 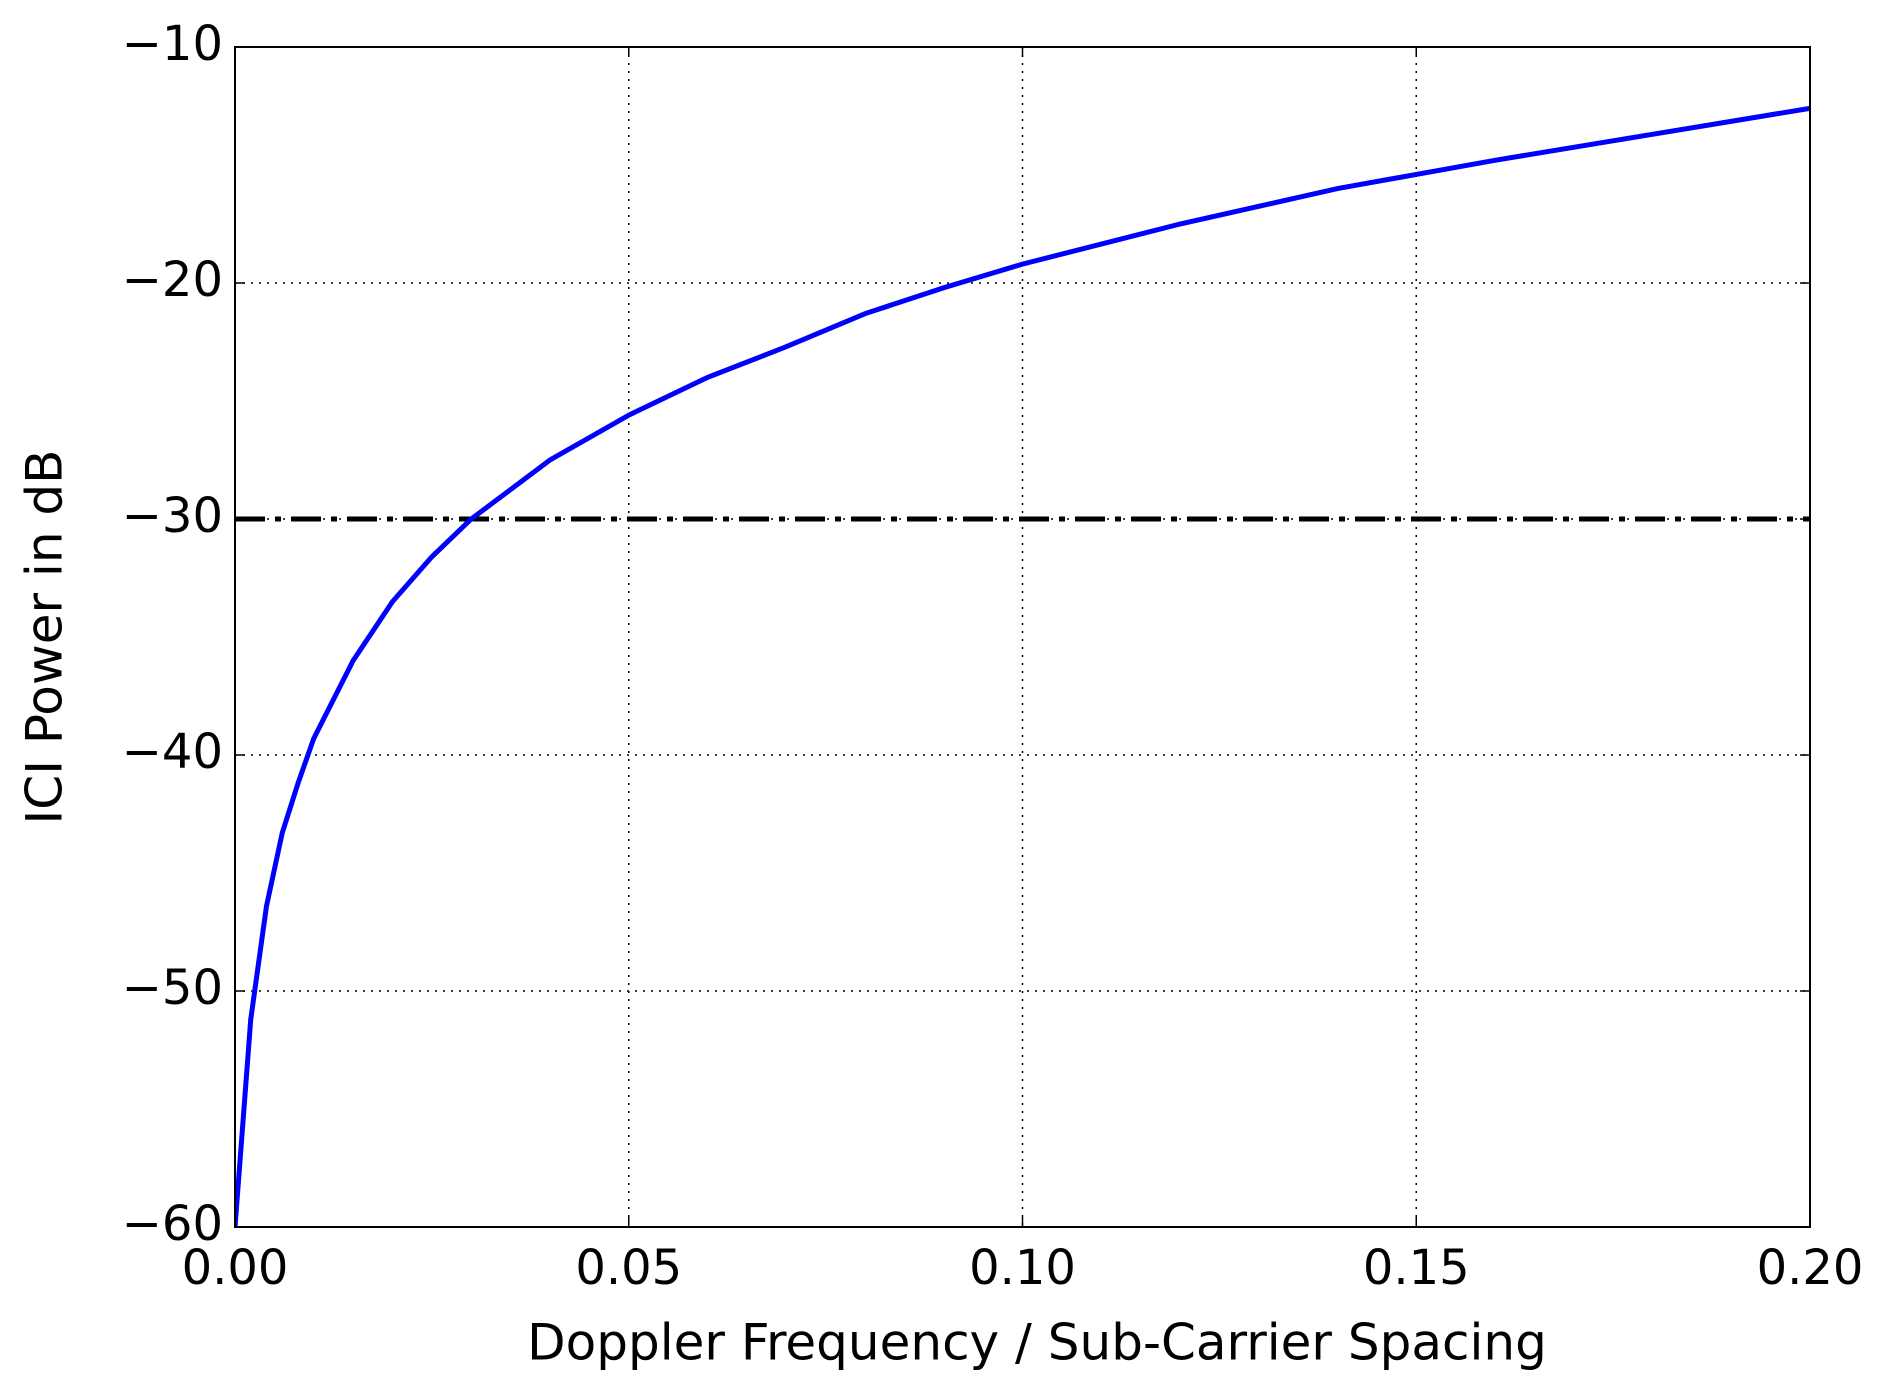 What do you see at coordinates (172, 988) in the screenshot?
I see `y-tick-label: −50` at bounding box center [172, 988].